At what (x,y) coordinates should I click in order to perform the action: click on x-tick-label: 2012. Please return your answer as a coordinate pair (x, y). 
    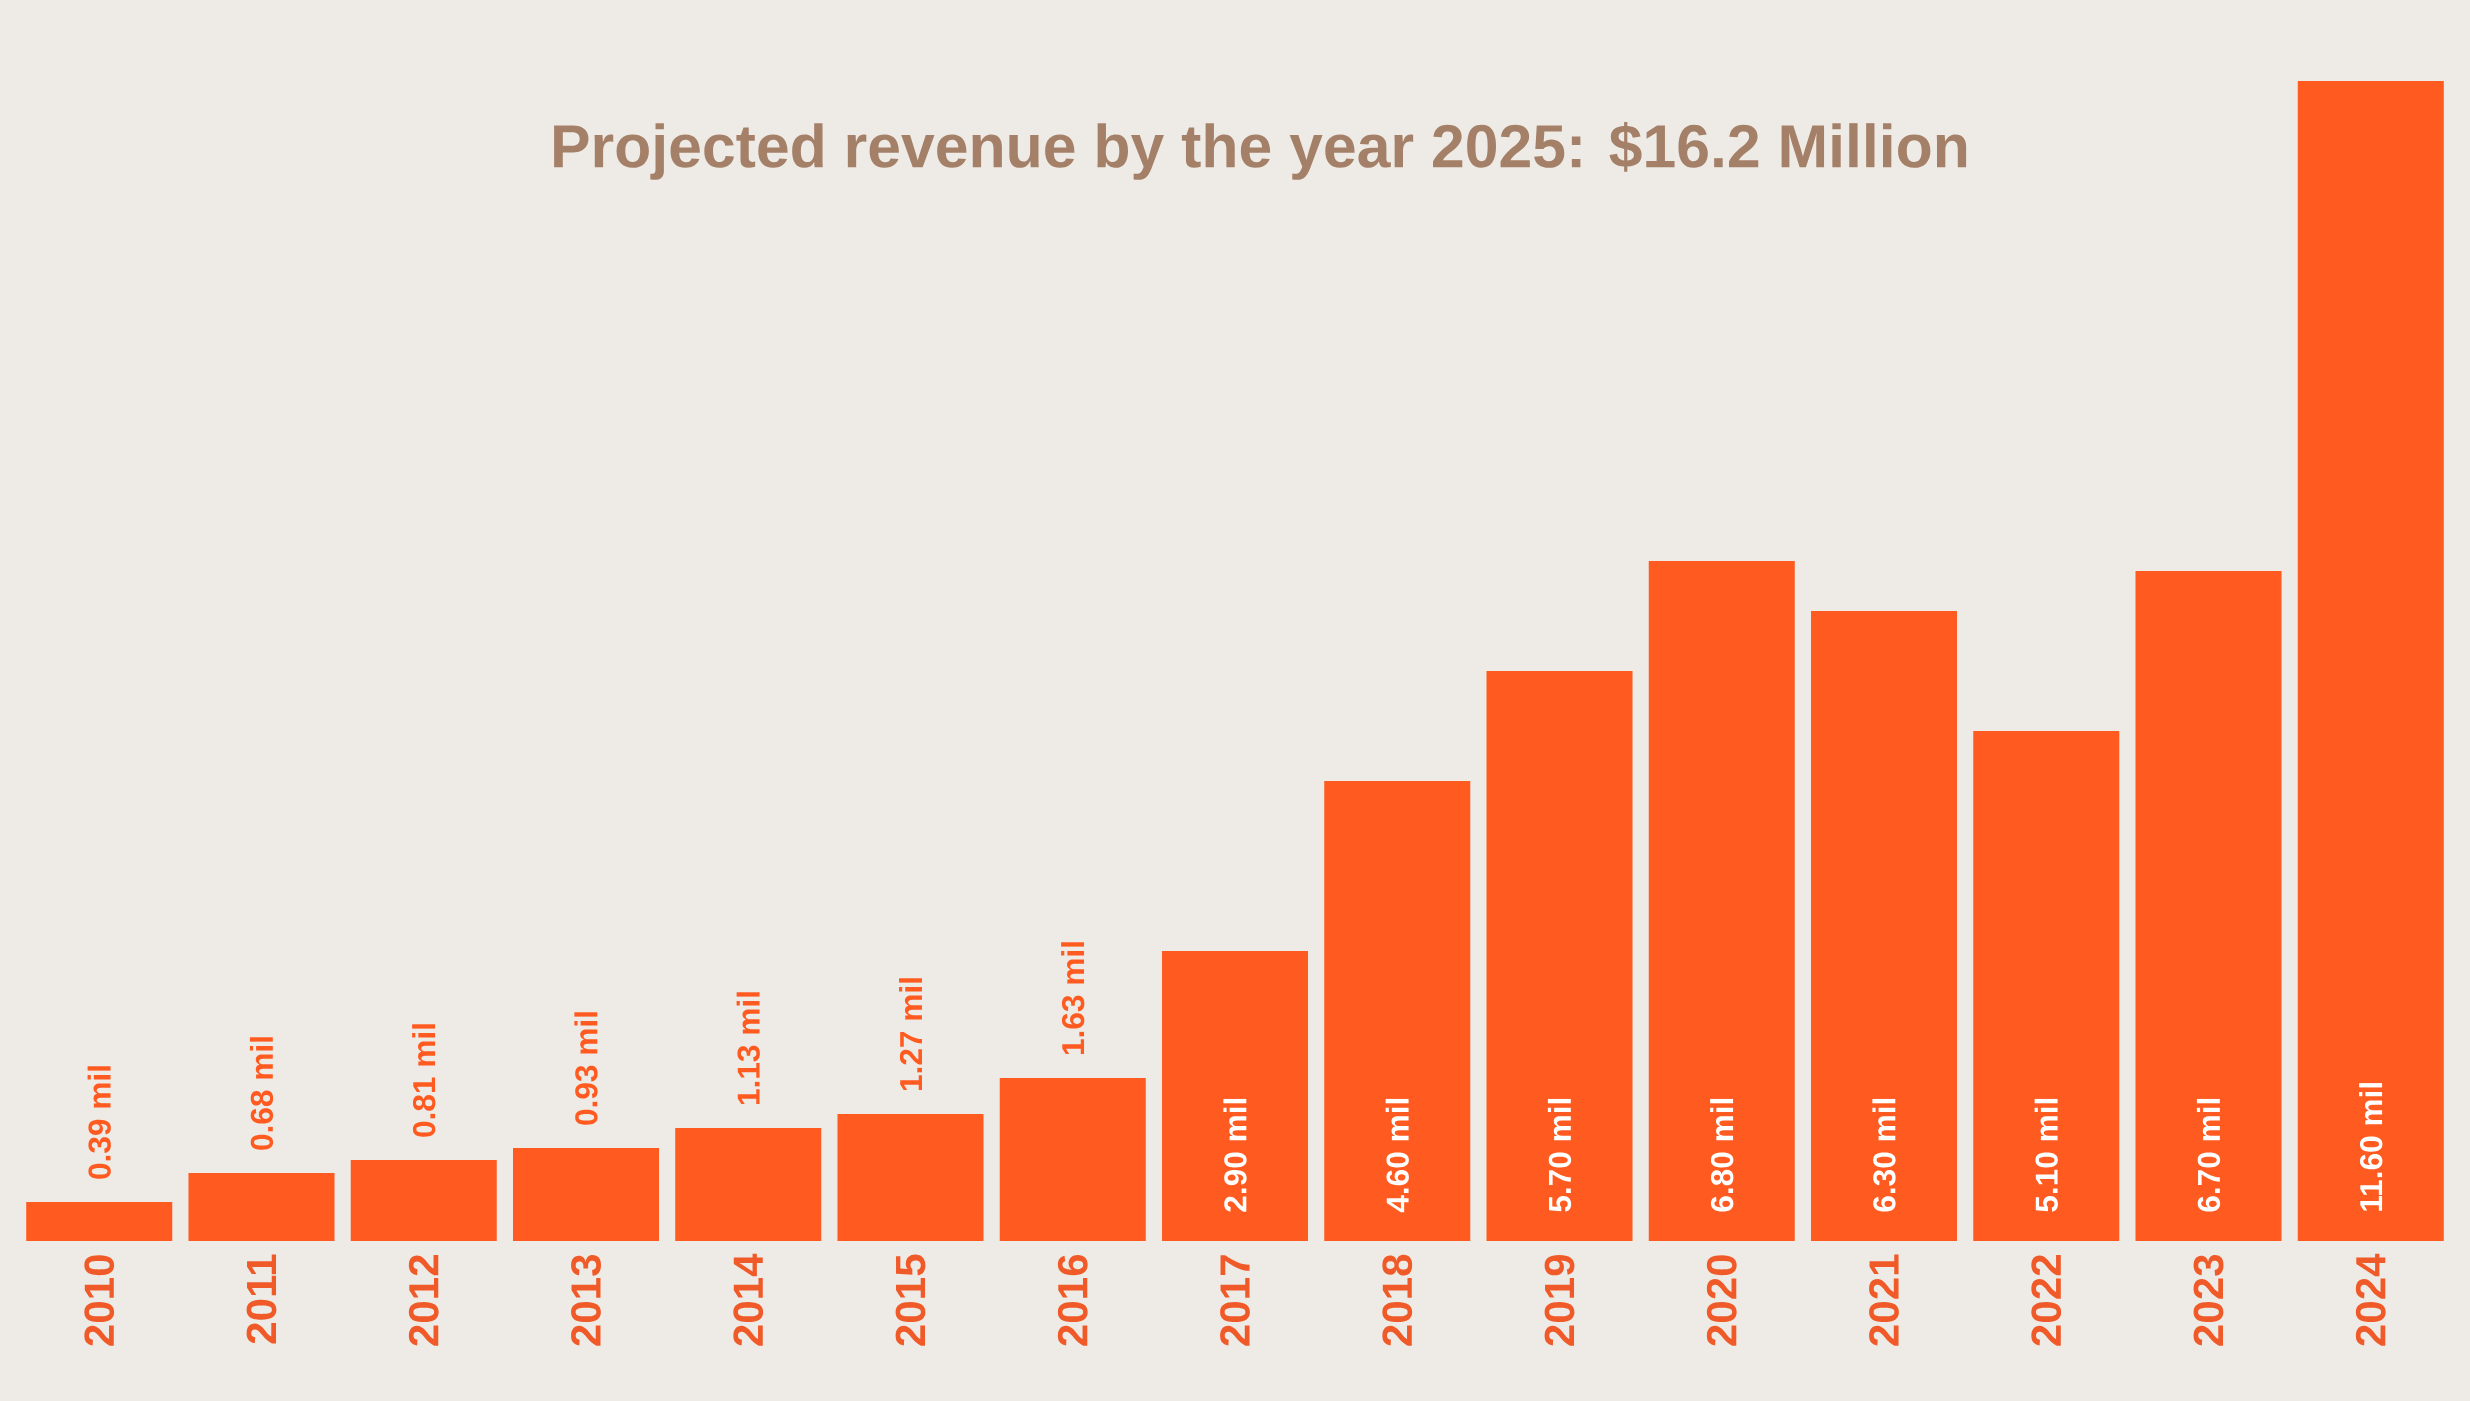
    Looking at the image, I should click on (423, 1300).